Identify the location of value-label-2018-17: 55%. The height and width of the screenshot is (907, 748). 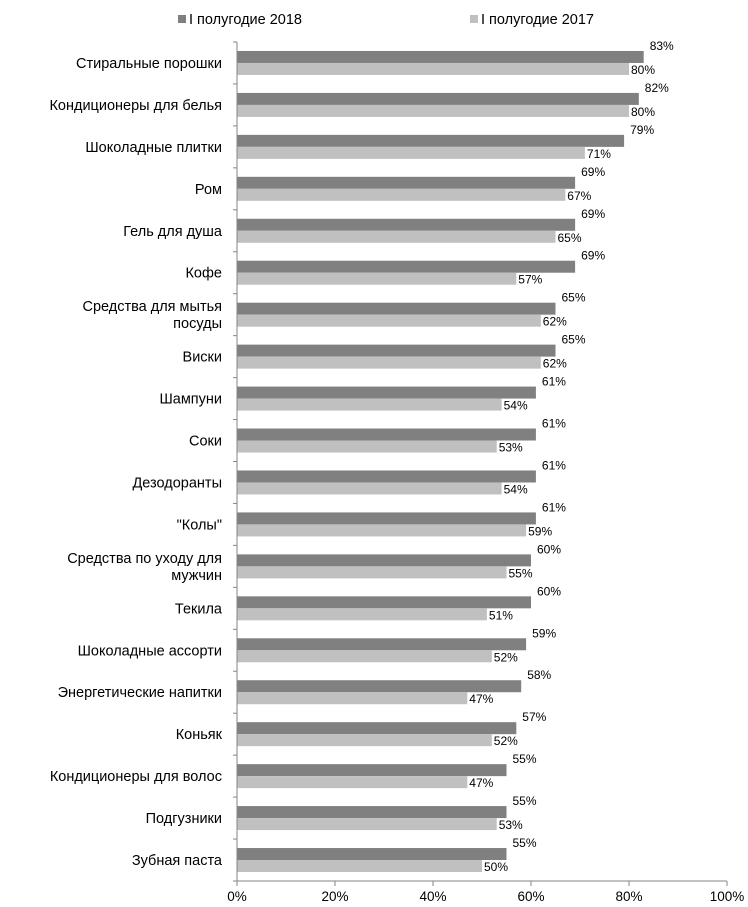
(525, 759).